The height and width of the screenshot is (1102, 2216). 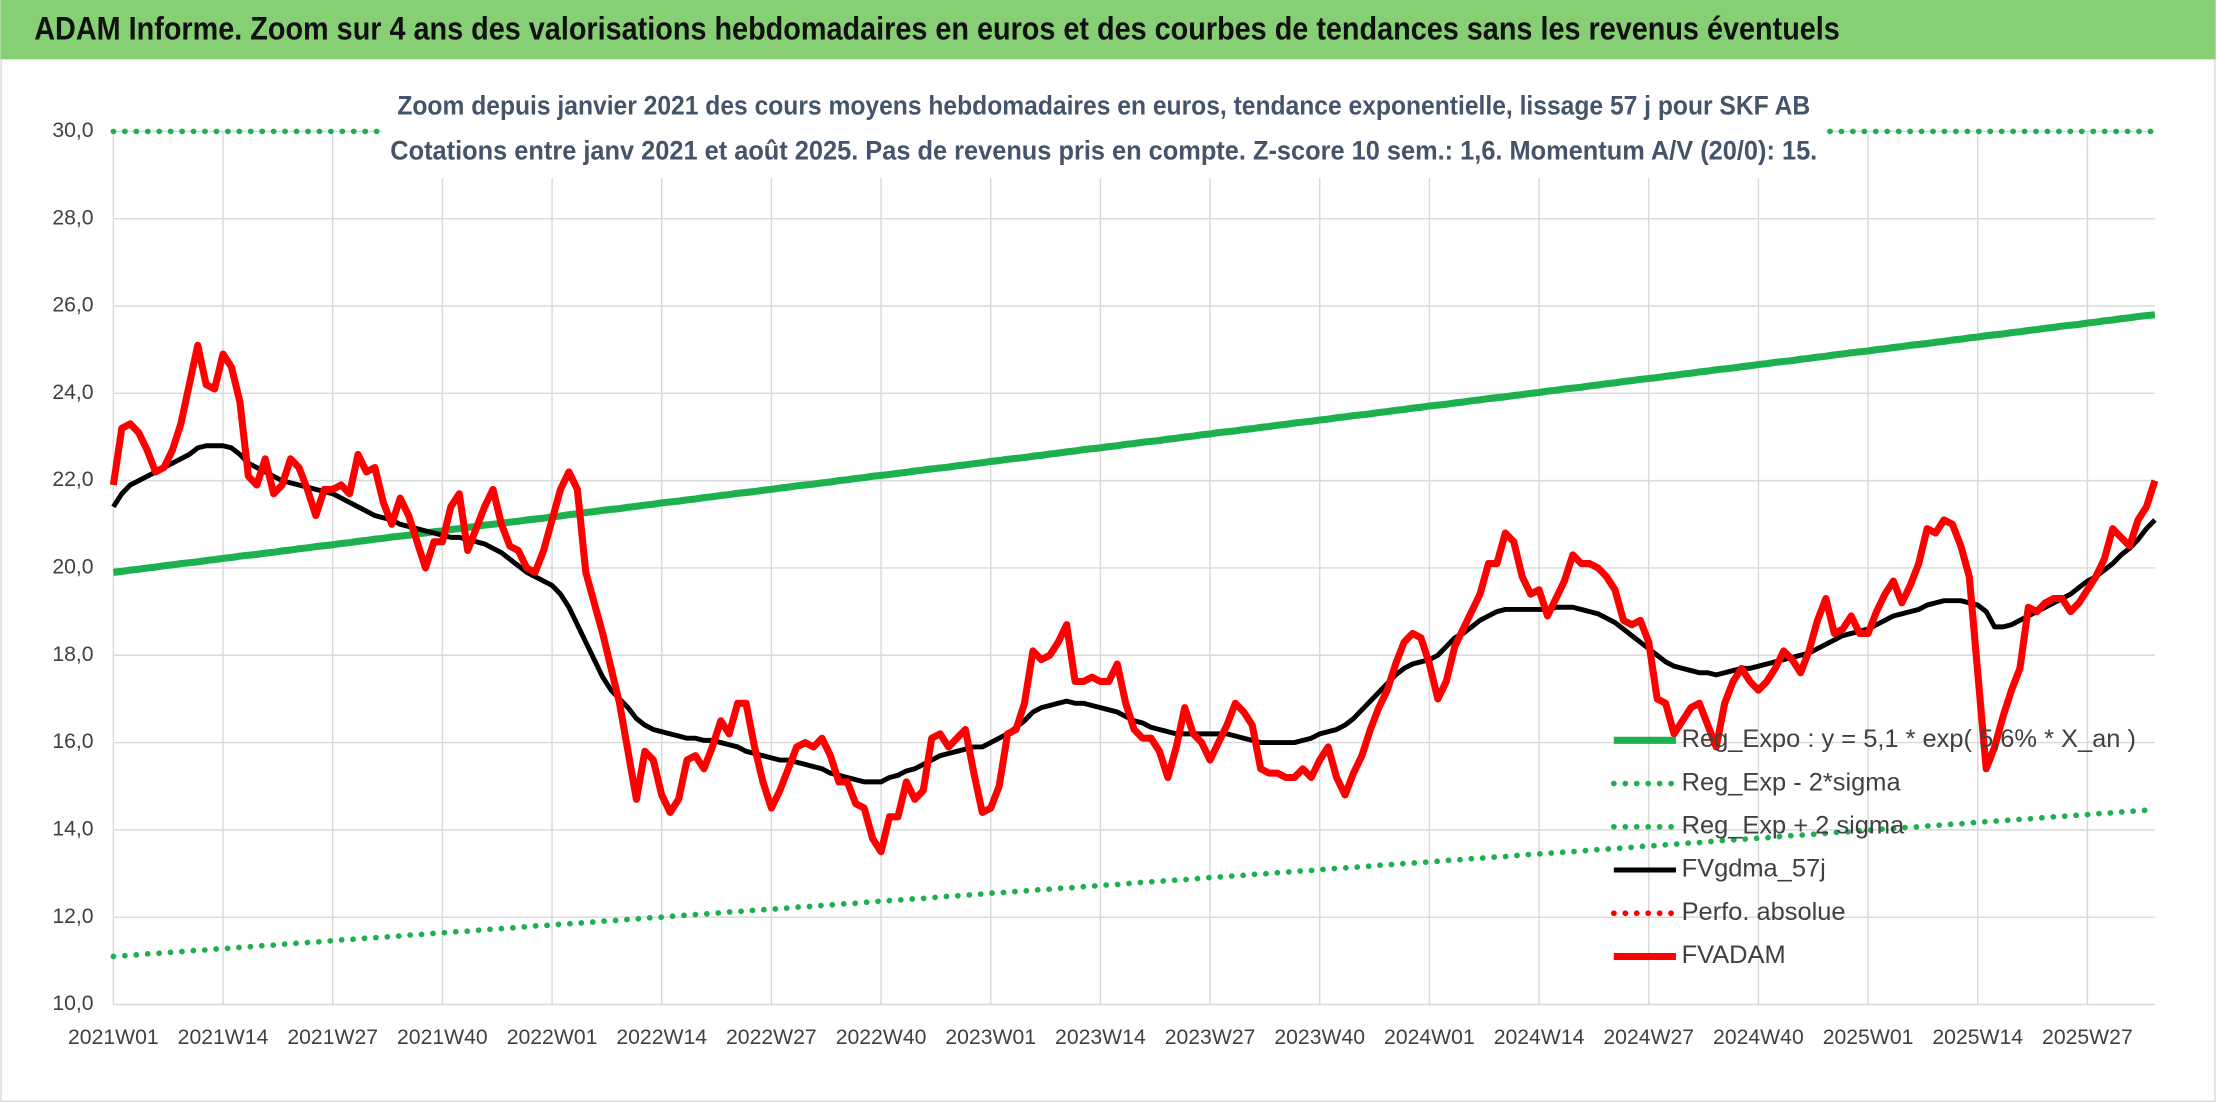 I want to click on y-tick-label: 18,0, so click(x=72, y=654).